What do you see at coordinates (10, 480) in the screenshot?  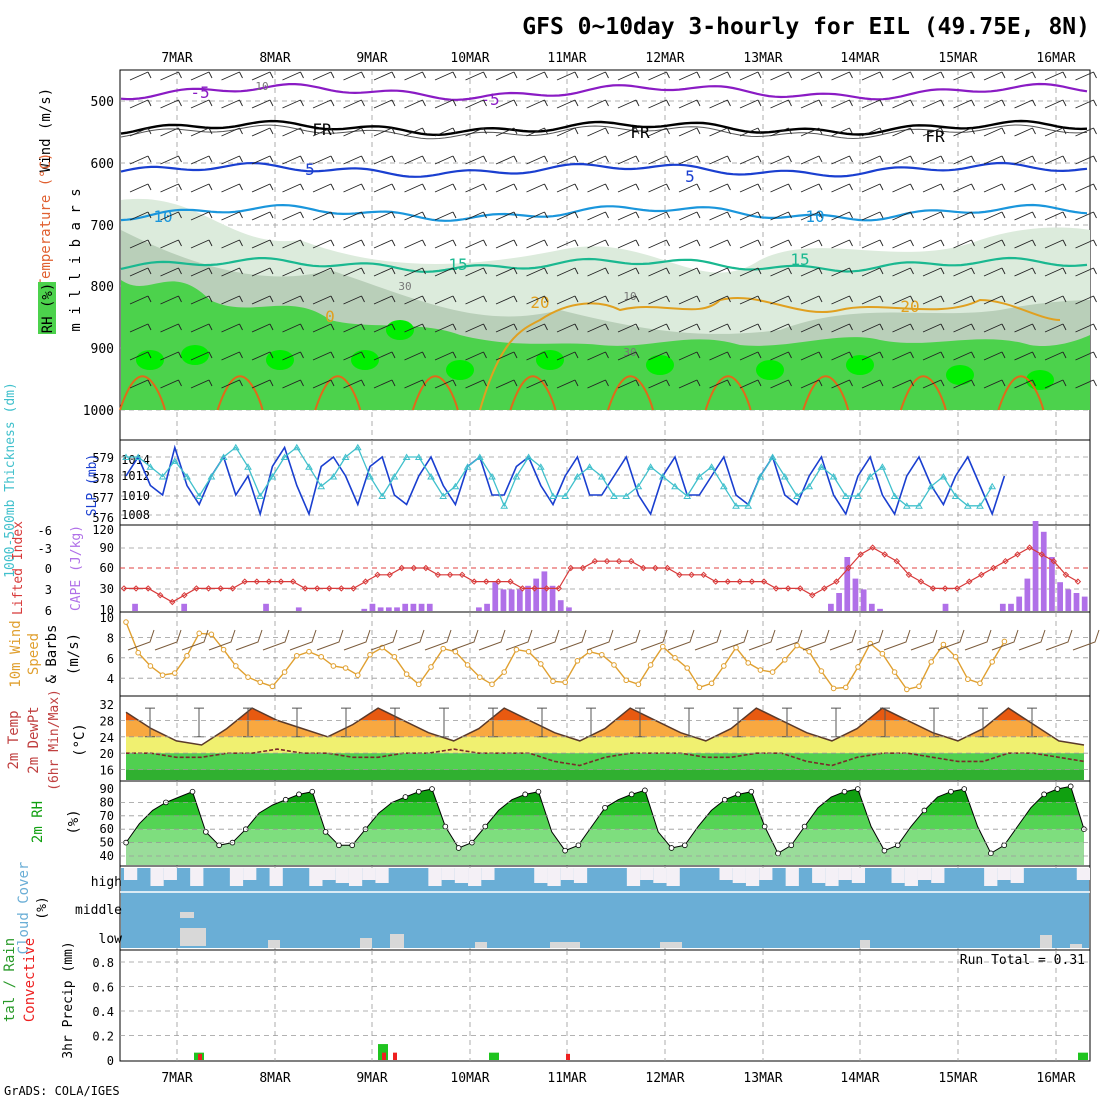 I see `slp-ylabel-thickness: 1000-500mb Thickness (dm)` at bounding box center [10, 480].